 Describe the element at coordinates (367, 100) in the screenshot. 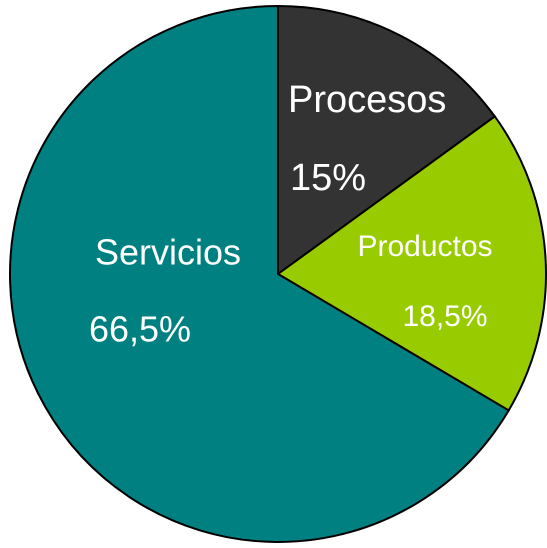

I see `slice-label: Procesos` at that location.